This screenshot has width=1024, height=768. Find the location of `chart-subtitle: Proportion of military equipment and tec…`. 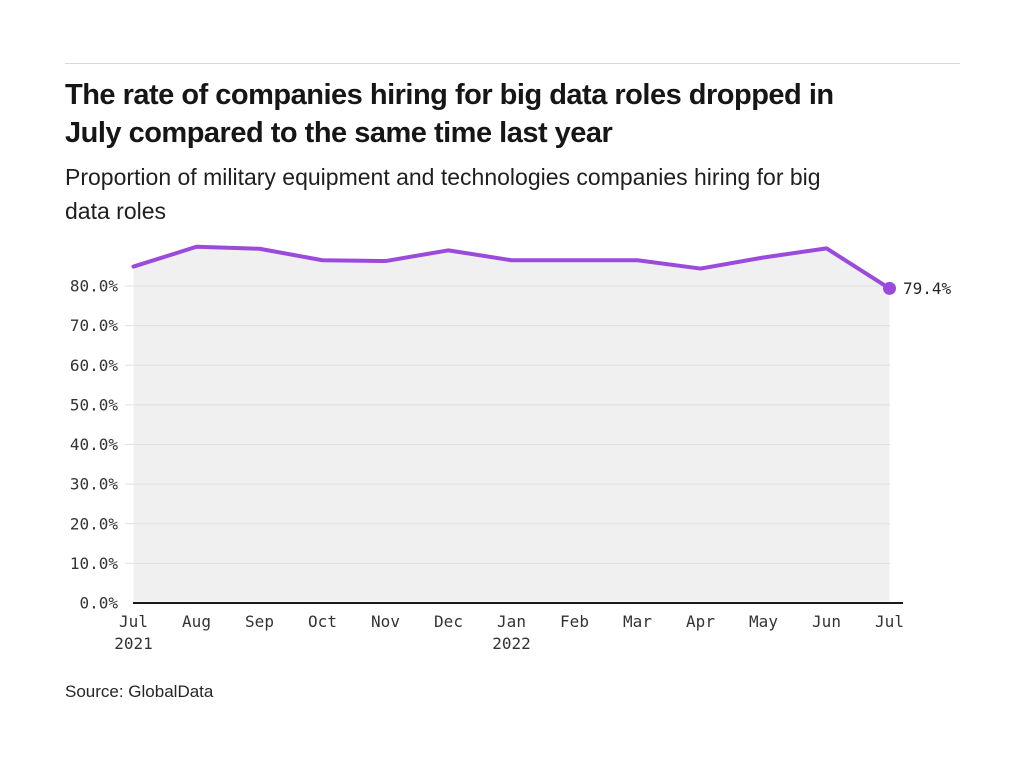

chart-subtitle: Proportion of military equipment and tec… is located at coordinates (525, 194).